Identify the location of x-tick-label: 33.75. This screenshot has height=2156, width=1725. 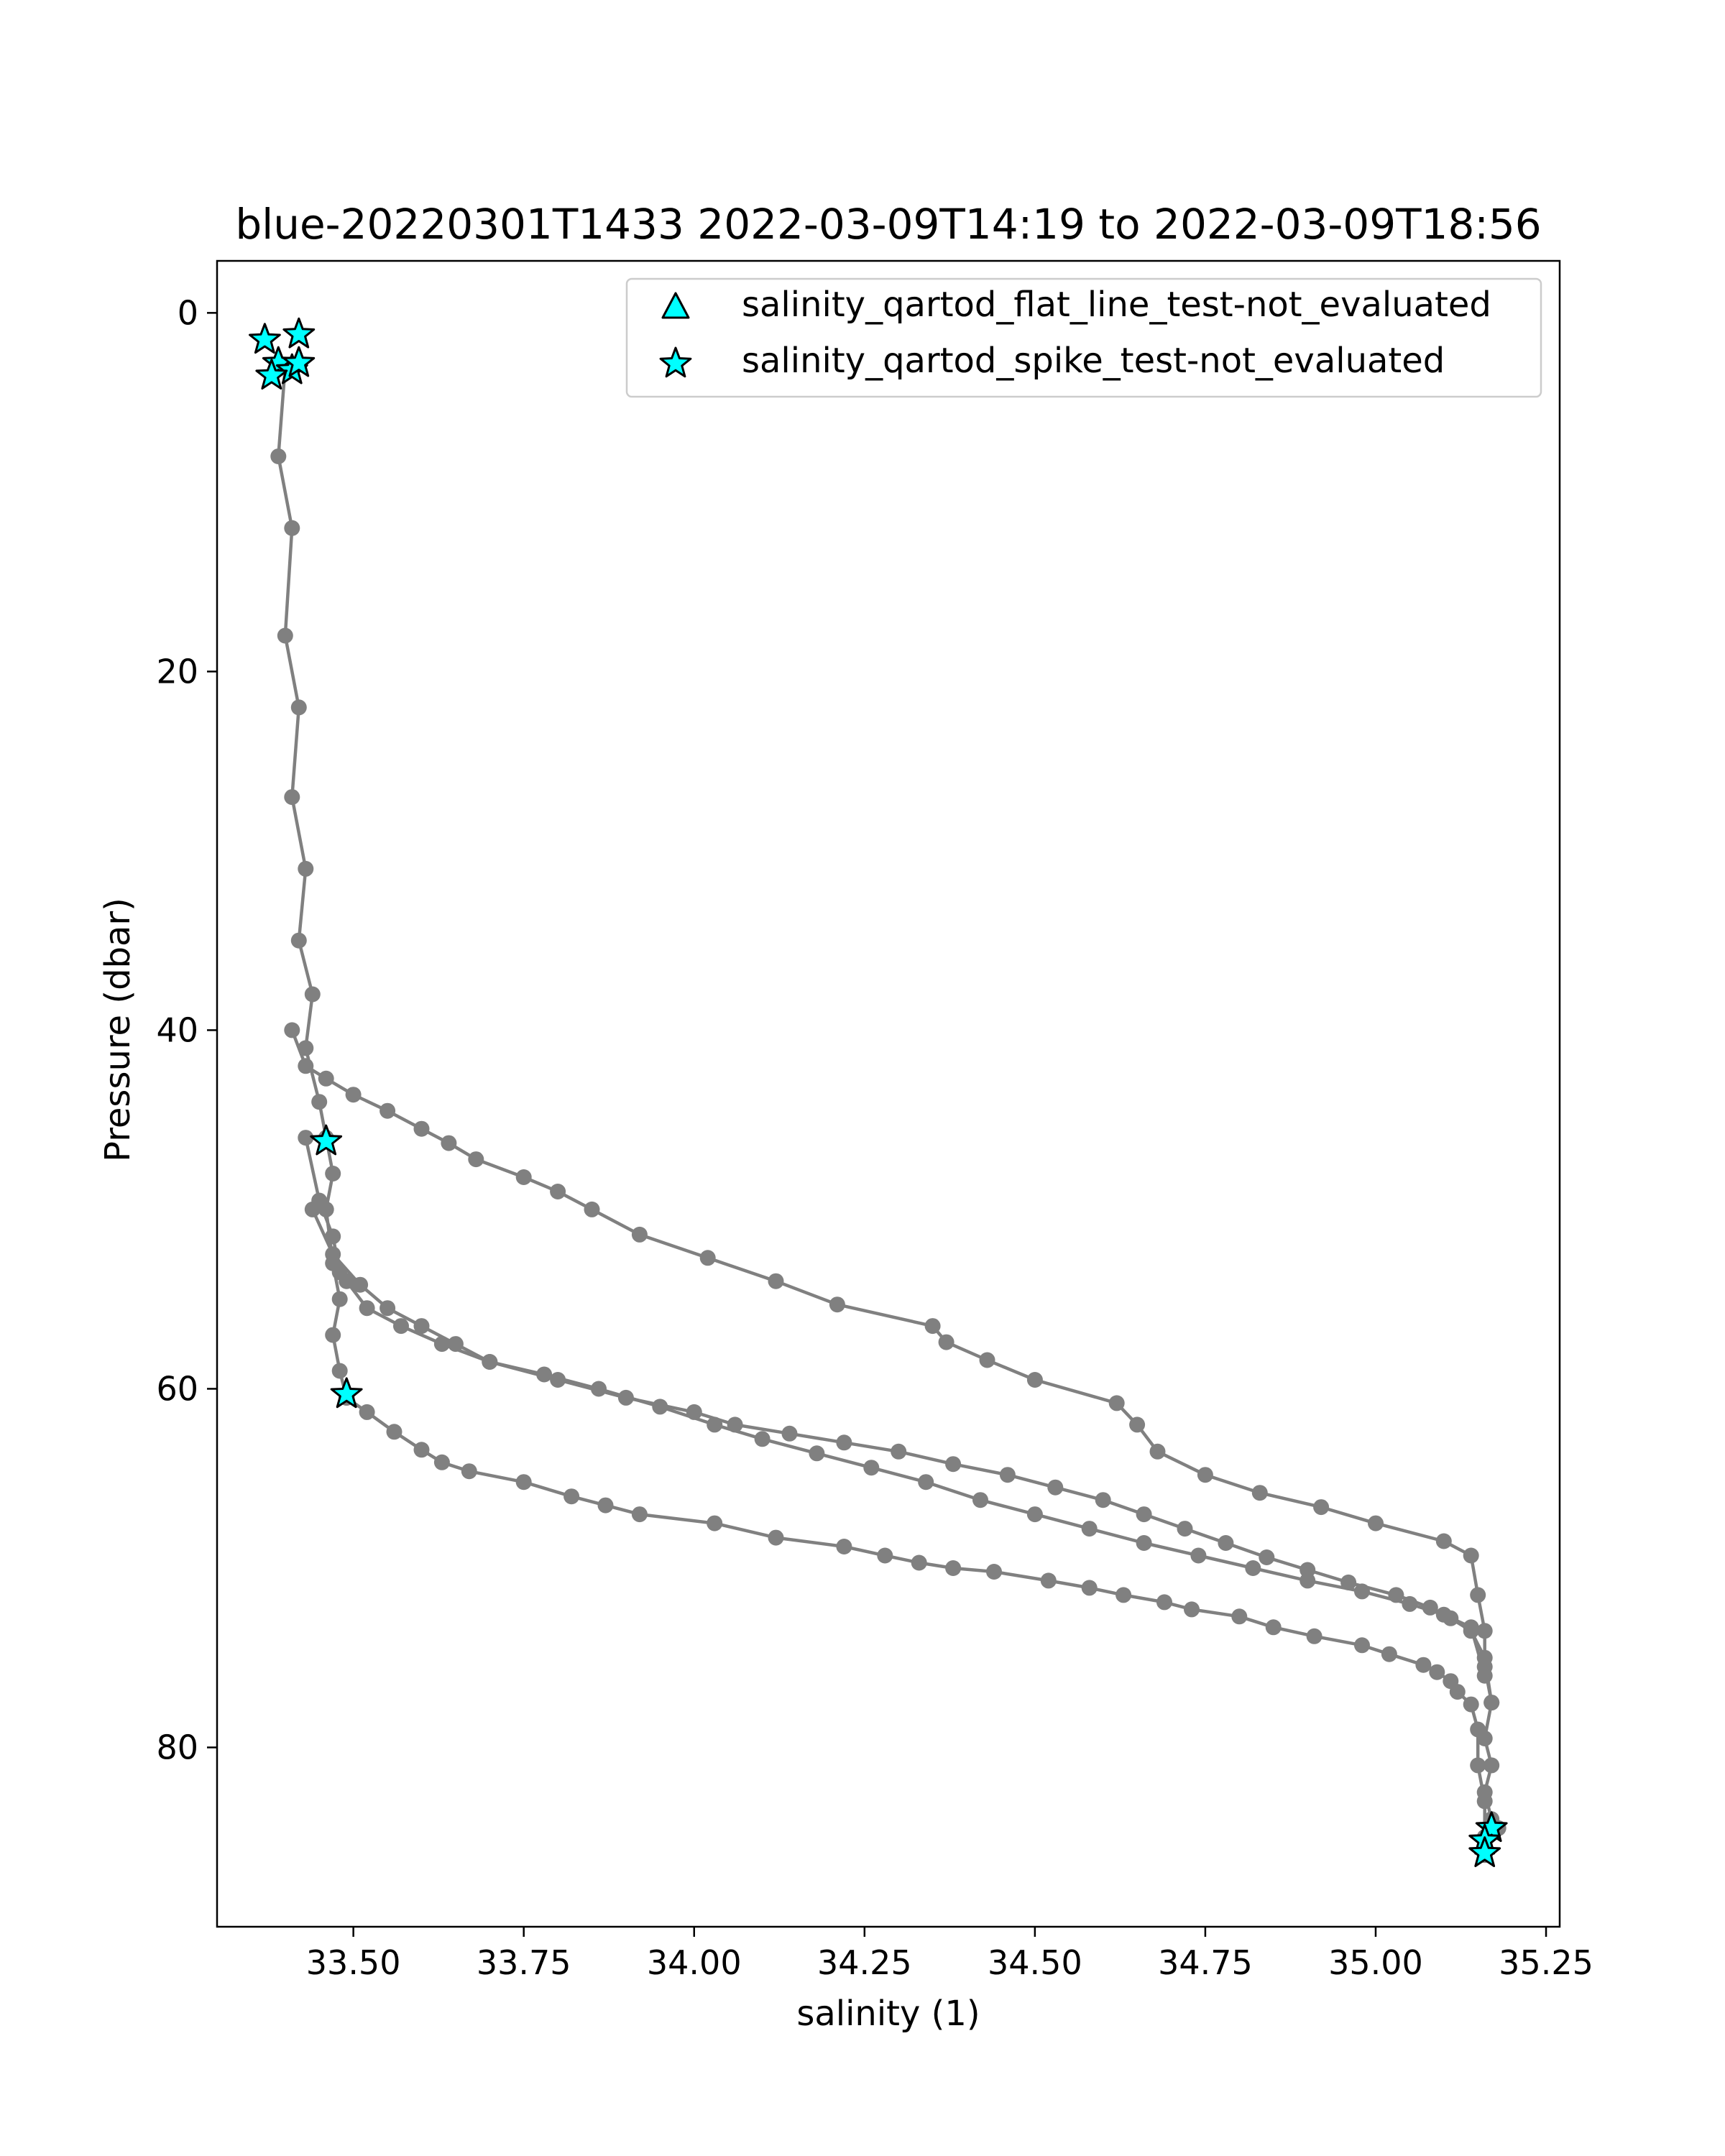
(524, 1963).